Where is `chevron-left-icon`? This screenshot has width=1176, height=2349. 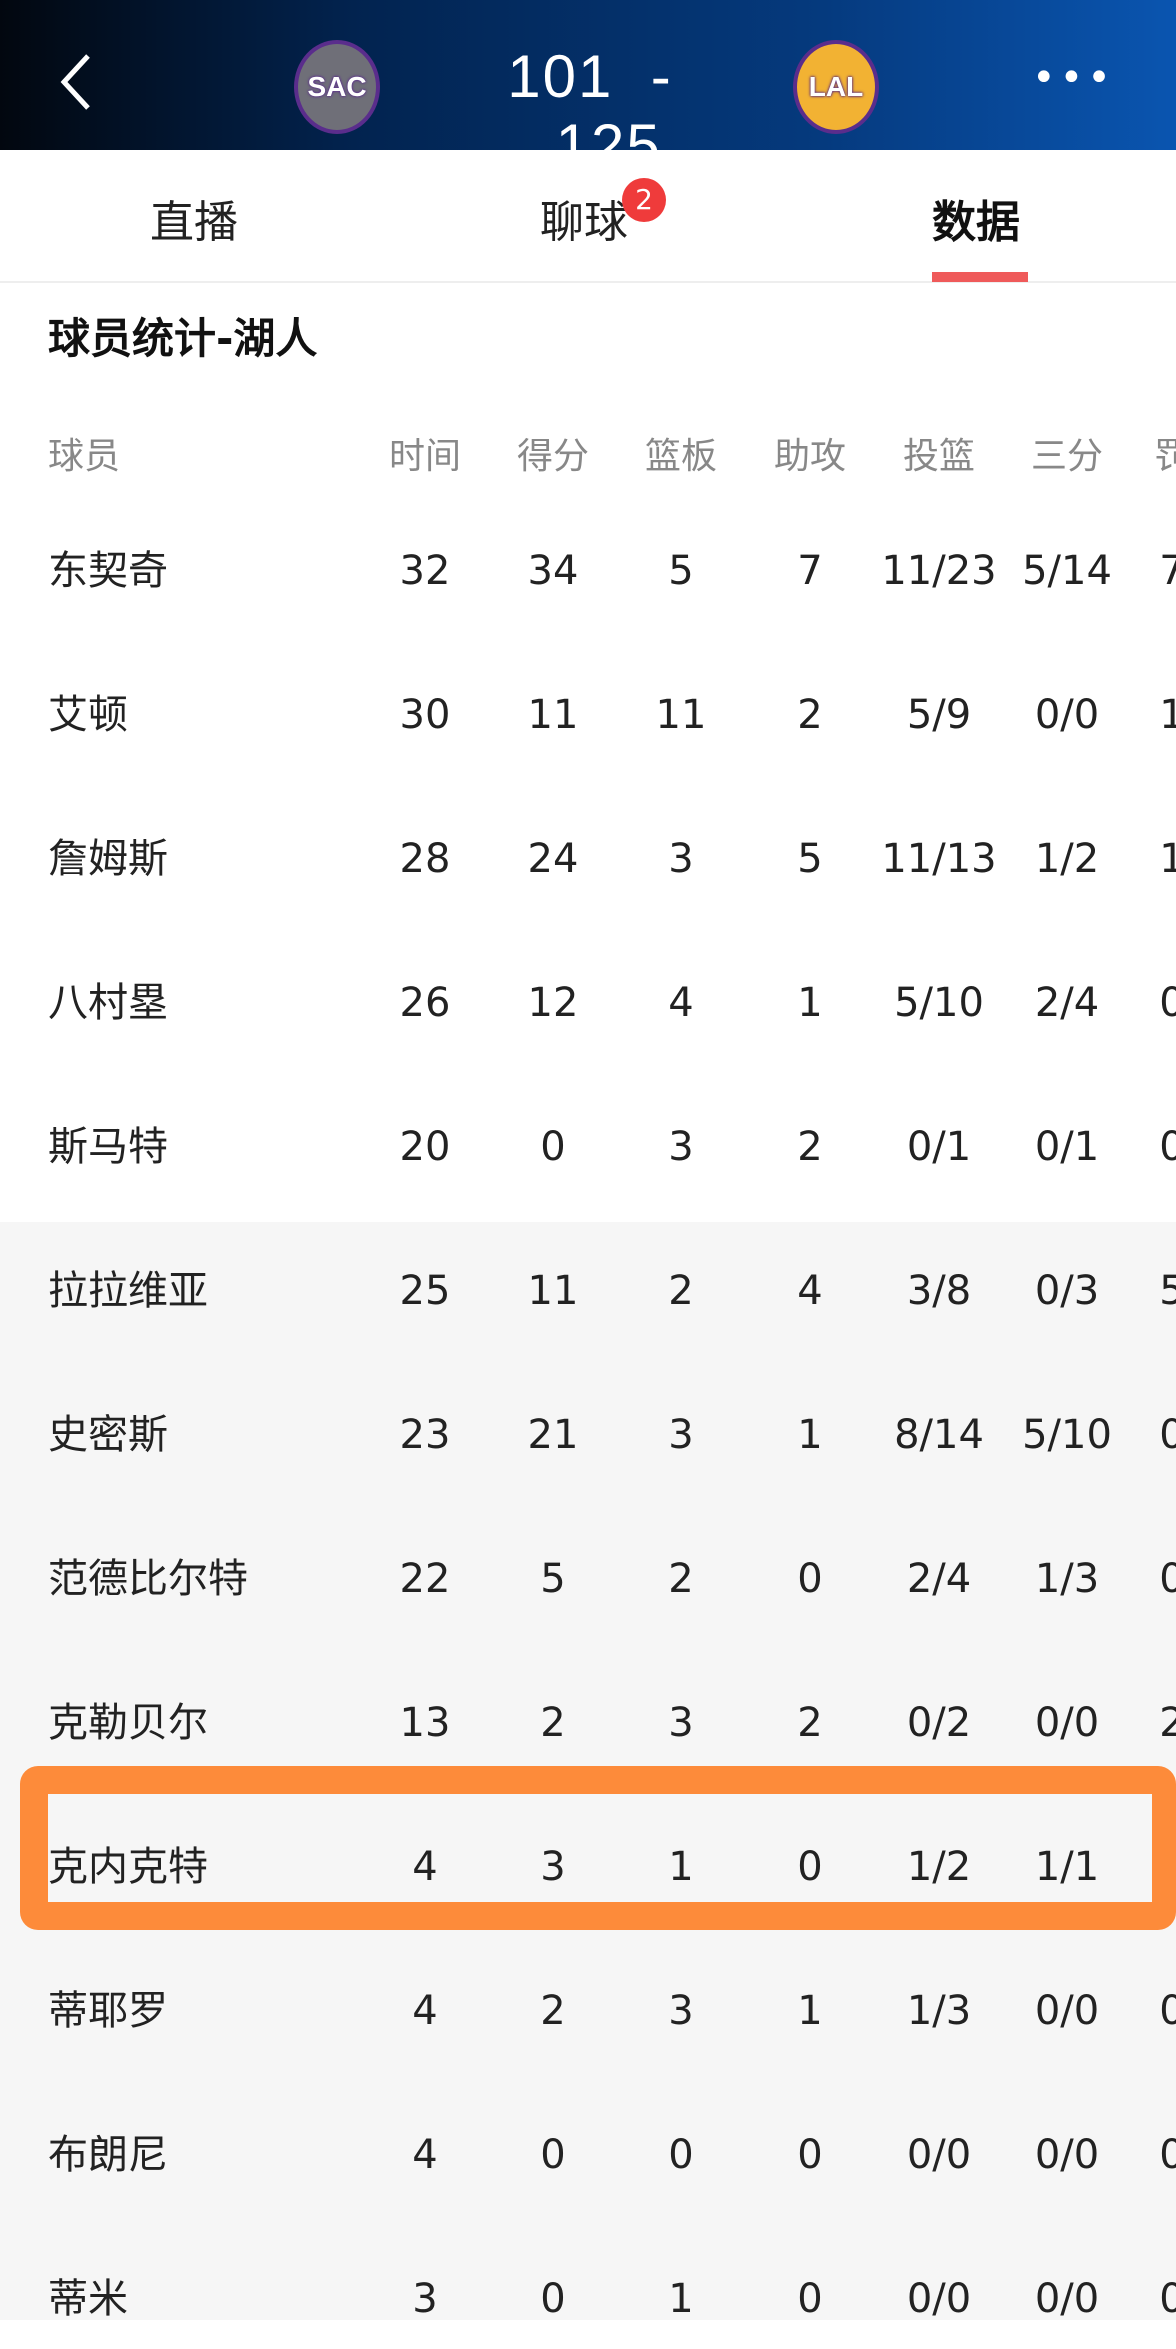
chevron-left-icon is located at coordinates (76, 82).